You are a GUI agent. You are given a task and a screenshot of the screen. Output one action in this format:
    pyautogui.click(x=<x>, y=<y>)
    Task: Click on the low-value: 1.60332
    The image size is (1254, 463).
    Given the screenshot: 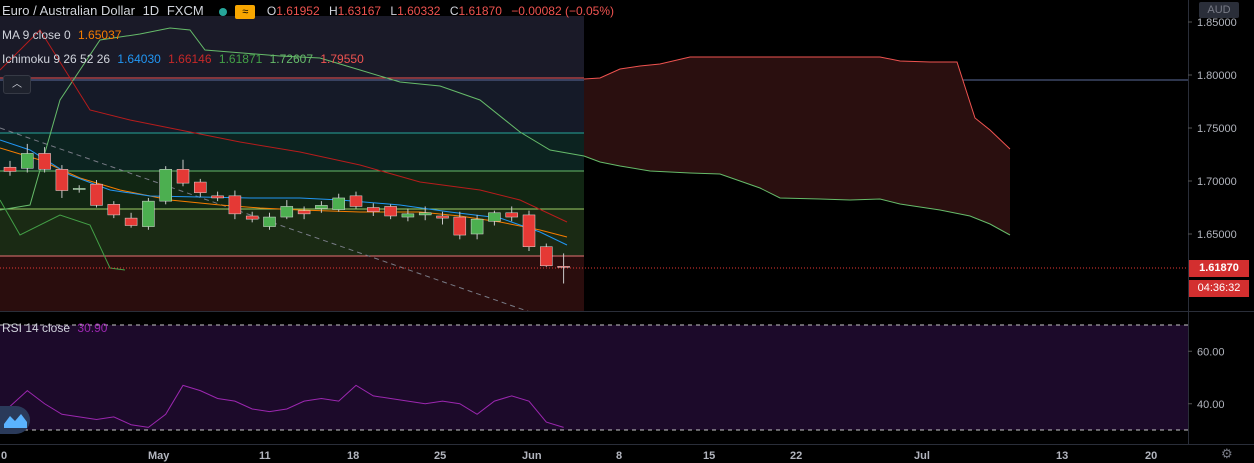 What is the action you would take?
    pyautogui.click(x=419, y=11)
    